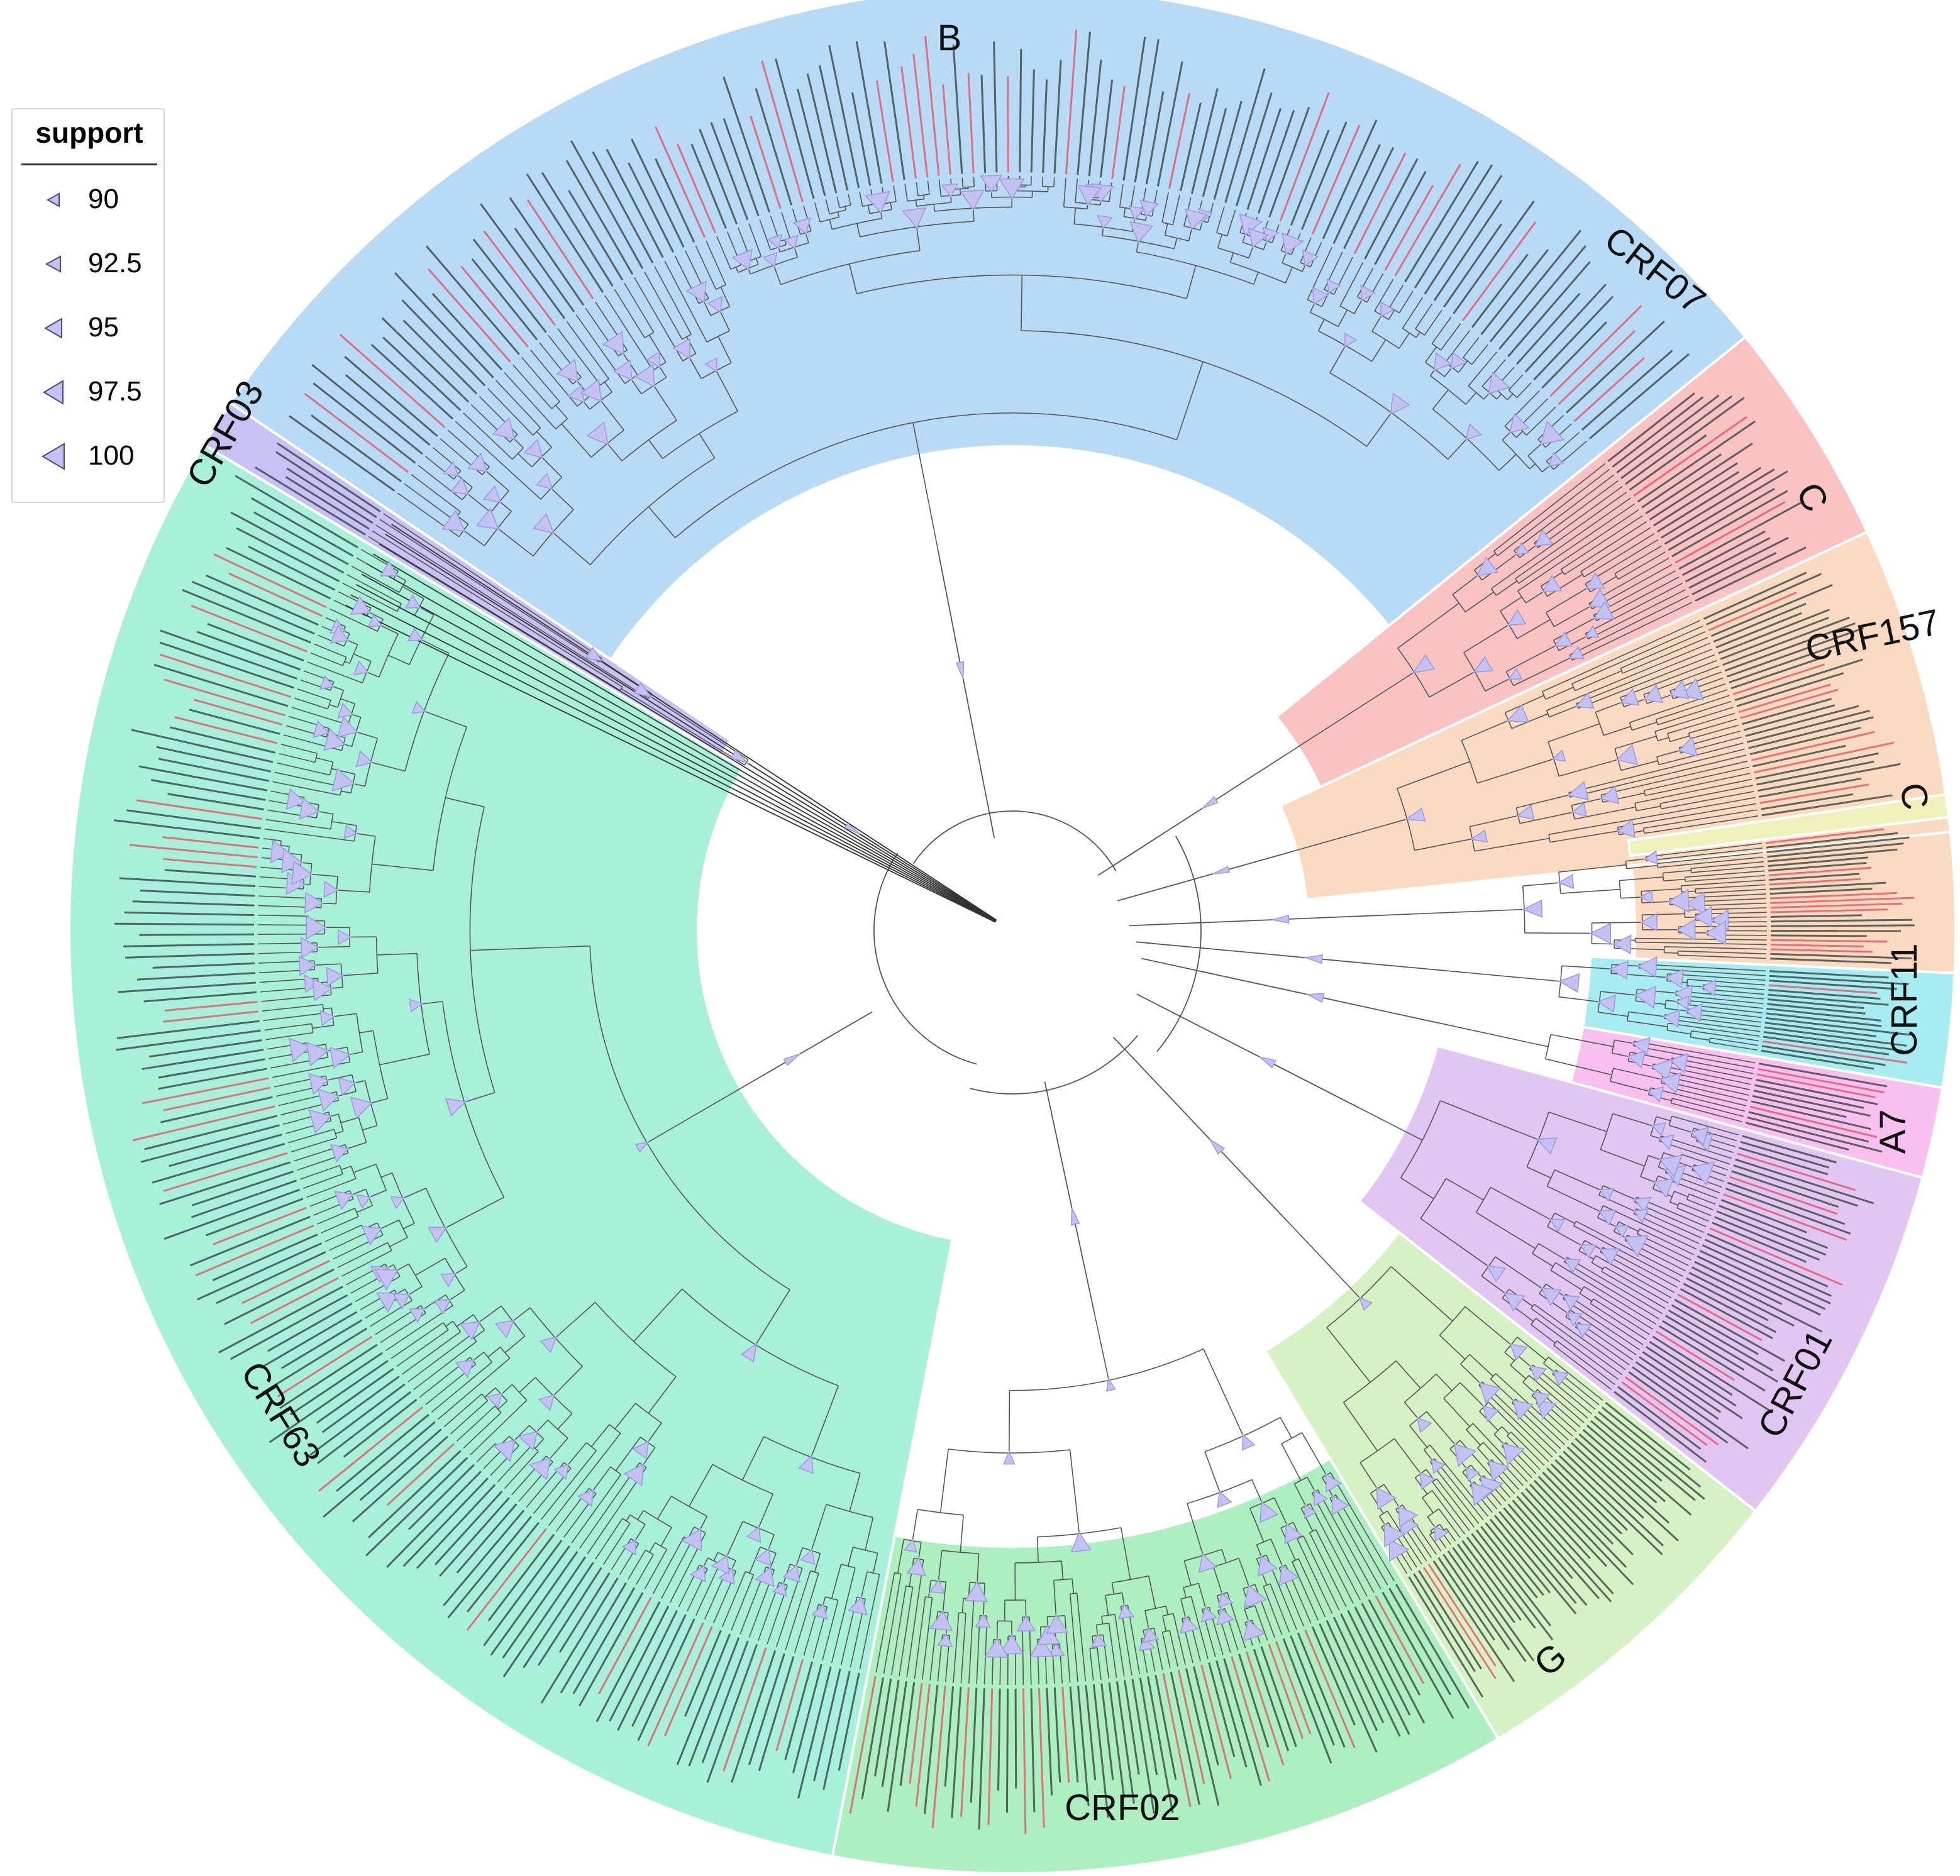 The image size is (1960, 1876). Describe the element at coordinates (1904, 999) in the screenshot. I see `clade-label-CRF11: CRF11` at that location.